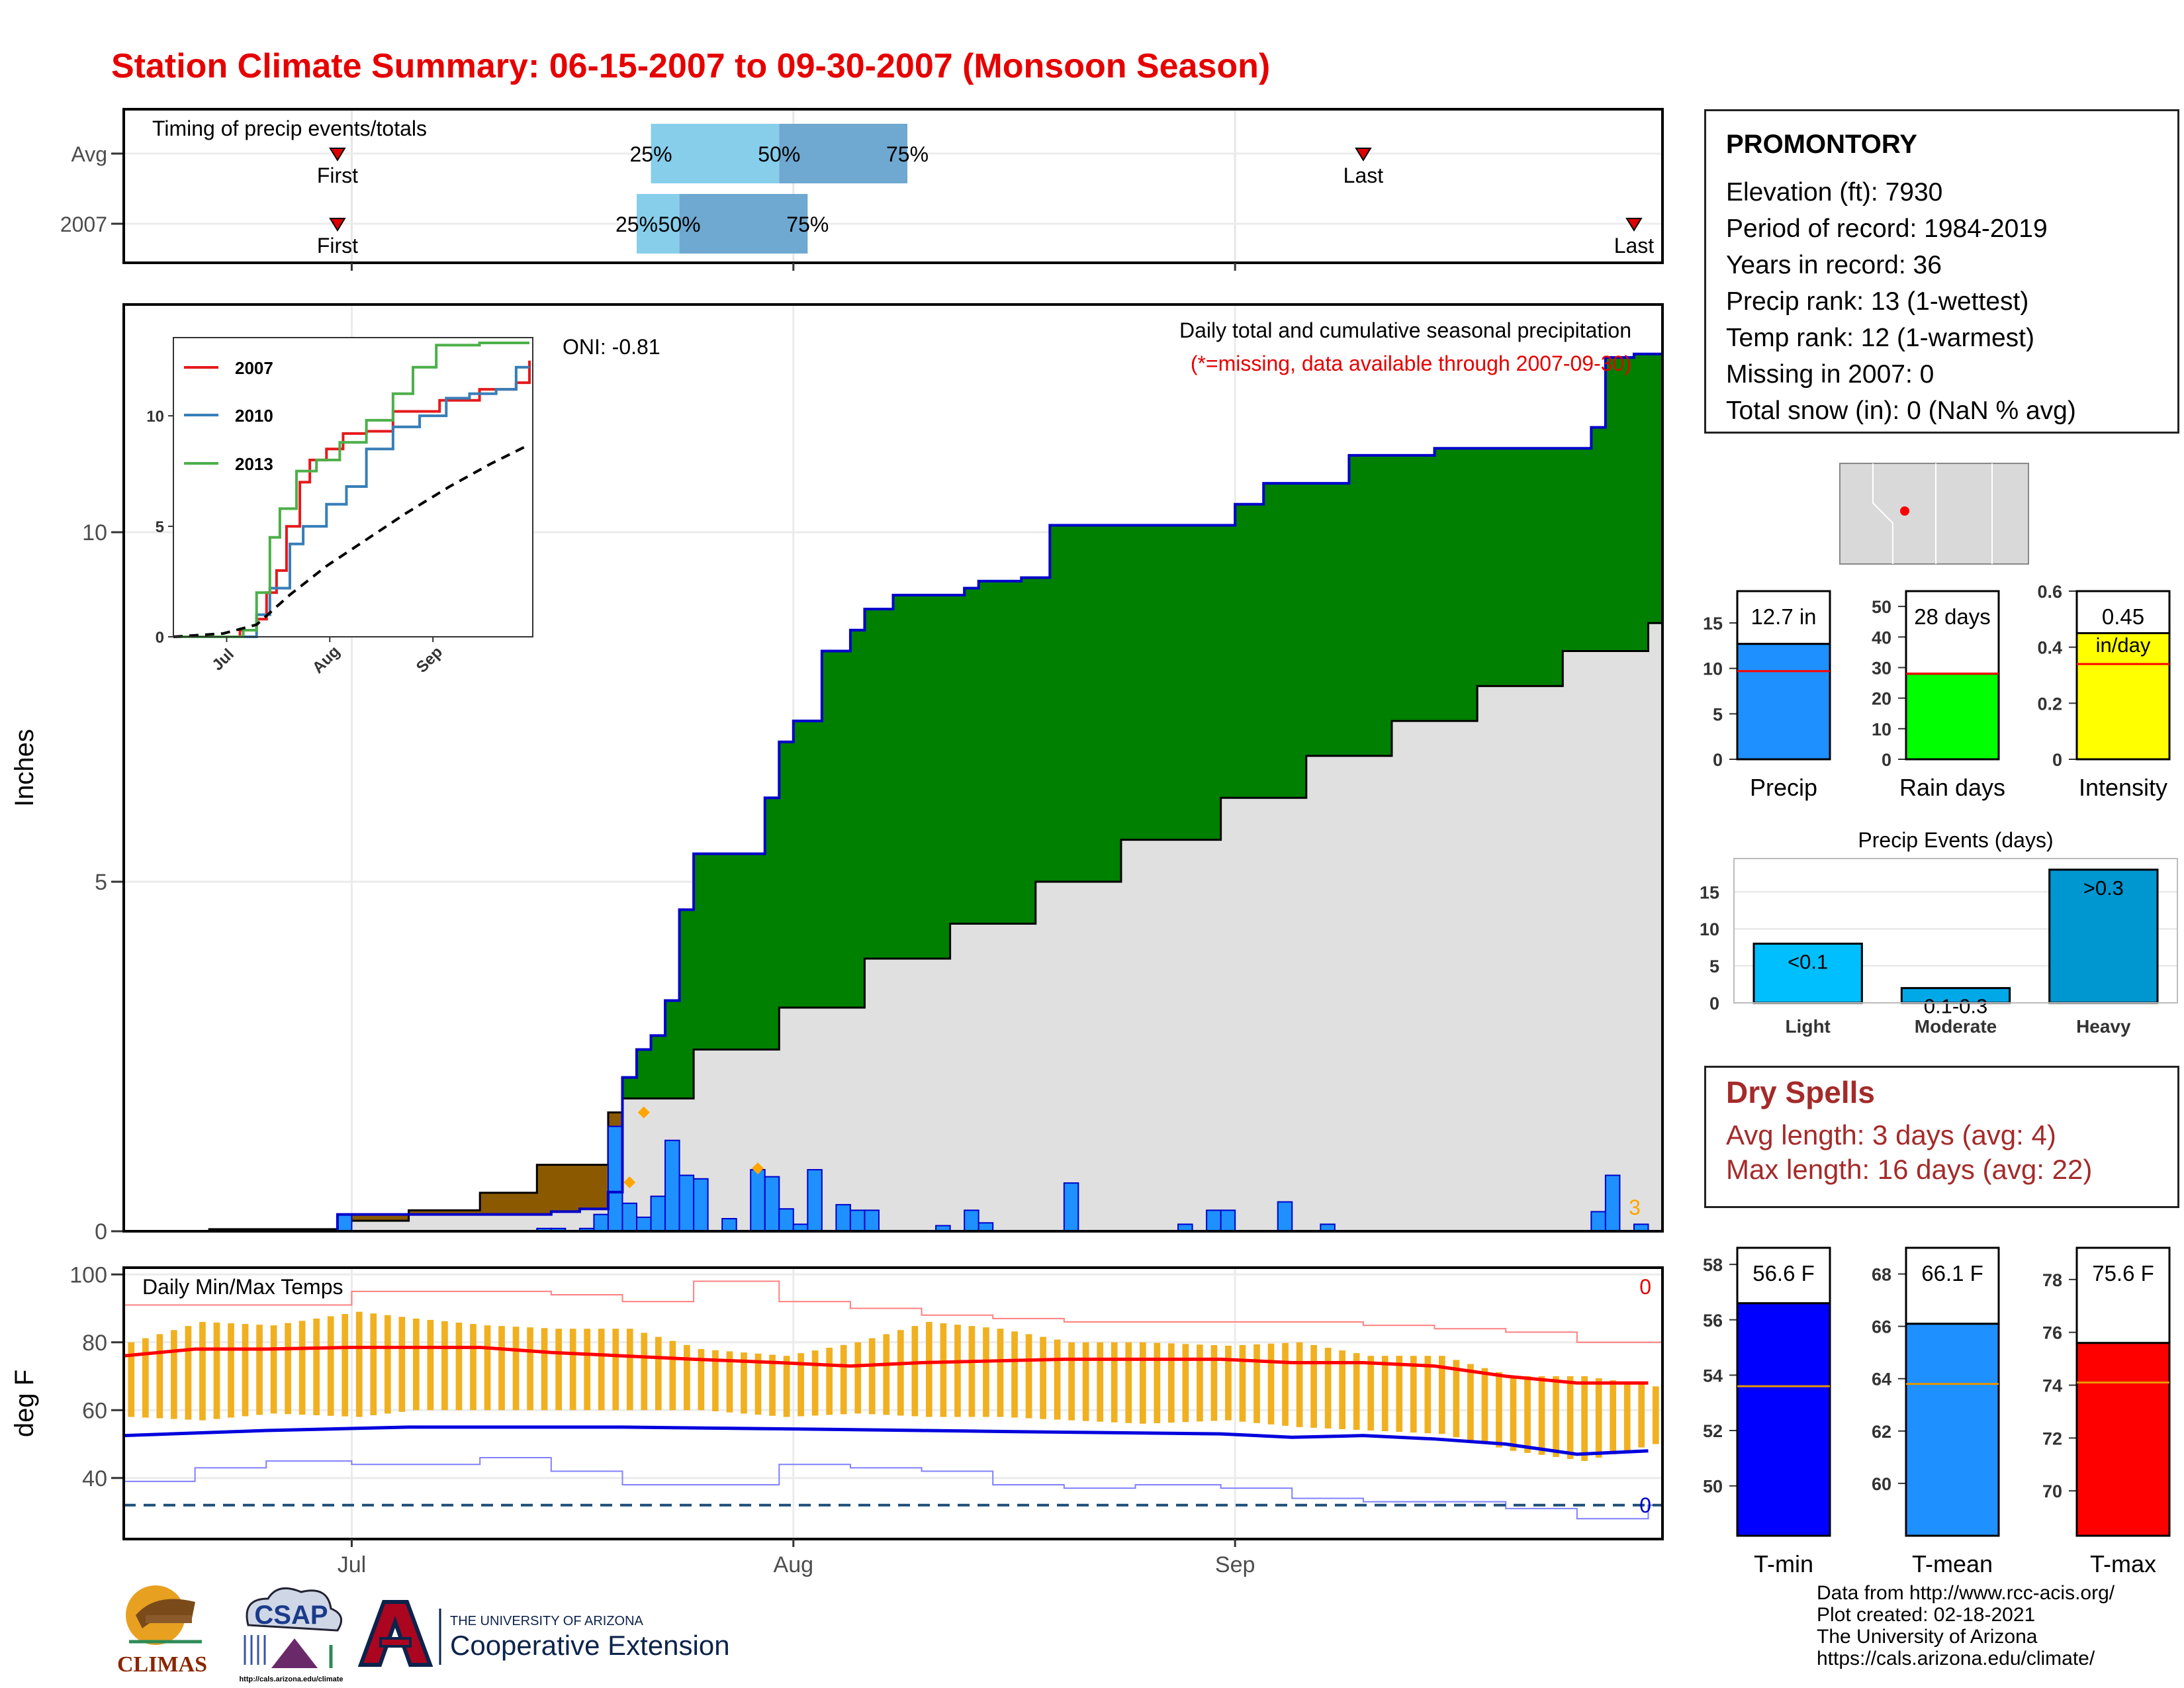  Describe the element at coordinates (1635, 1207) in the screenshot. I see `precip-missing-count: 3` at that location.